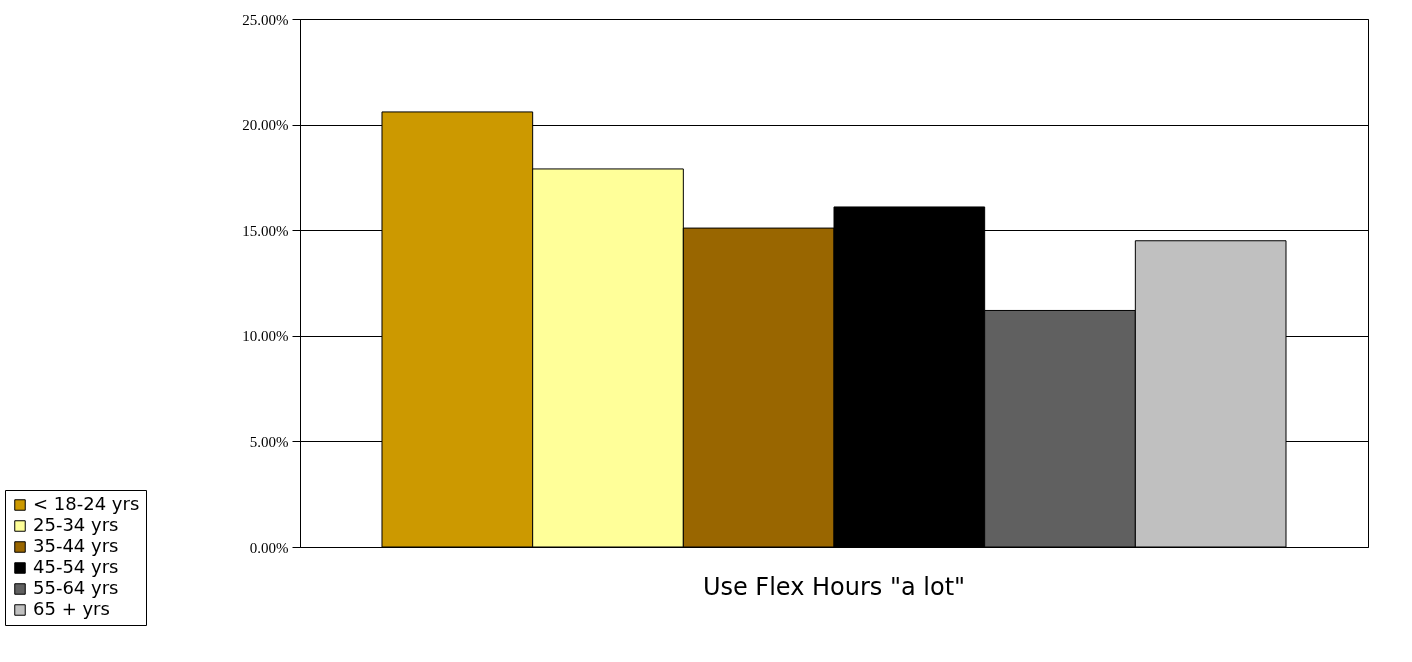  I want to click on y-tick-label: 25.00%, so click(265, 19).